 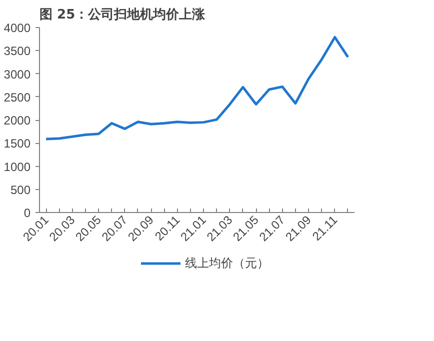 I want to click on y-tick-label: 1500, so click(x=17, y=143).